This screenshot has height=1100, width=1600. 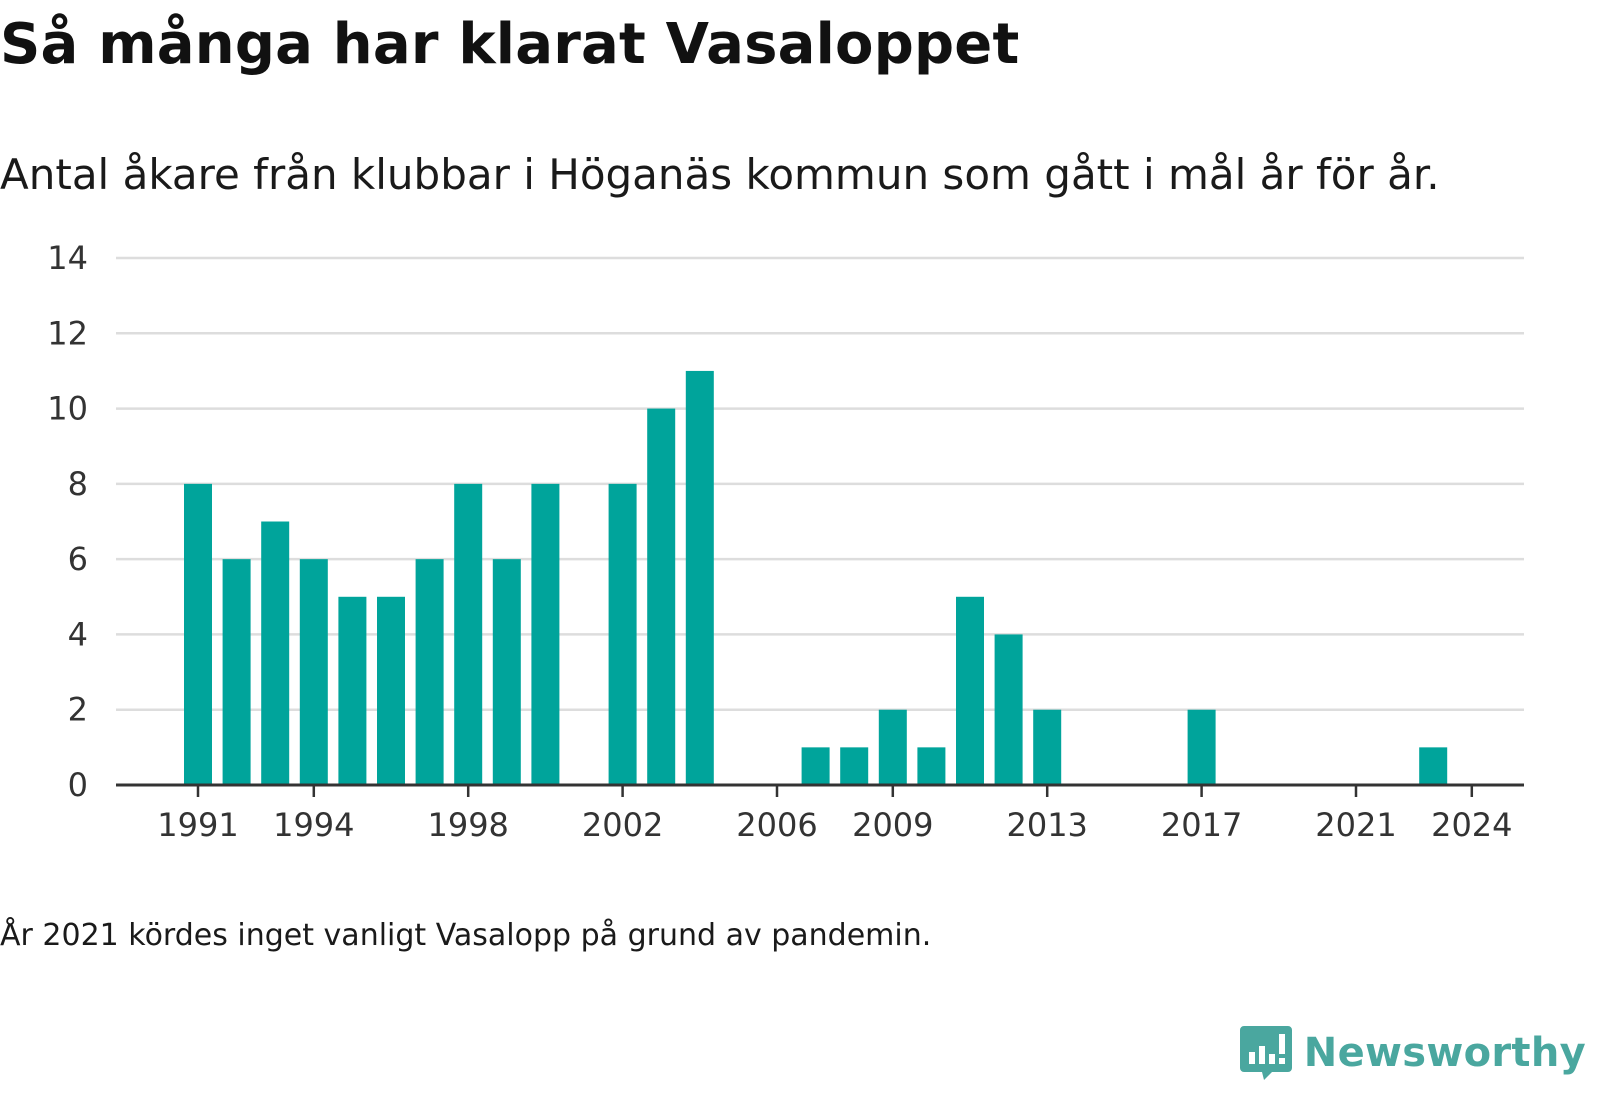 I want to click on x-tick-label: 1998, so click(x=467, y=825).